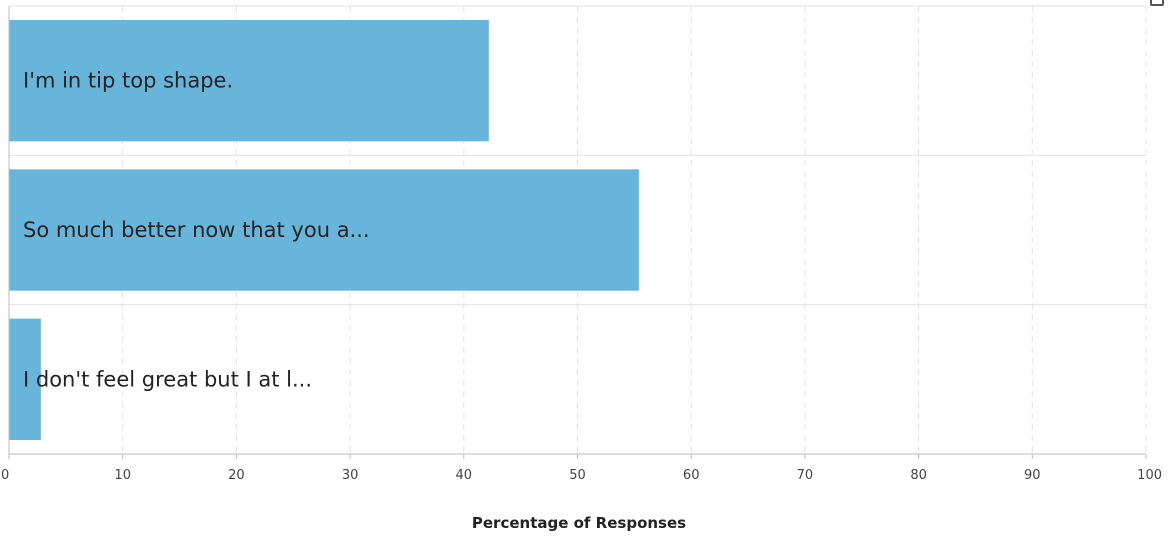 The width and height of the screenshot is (1173, 538). What do you see at coordinates (691, 475) in the screenshot?
I see `x-tick-label: 60` at bounding box center [691, 475].